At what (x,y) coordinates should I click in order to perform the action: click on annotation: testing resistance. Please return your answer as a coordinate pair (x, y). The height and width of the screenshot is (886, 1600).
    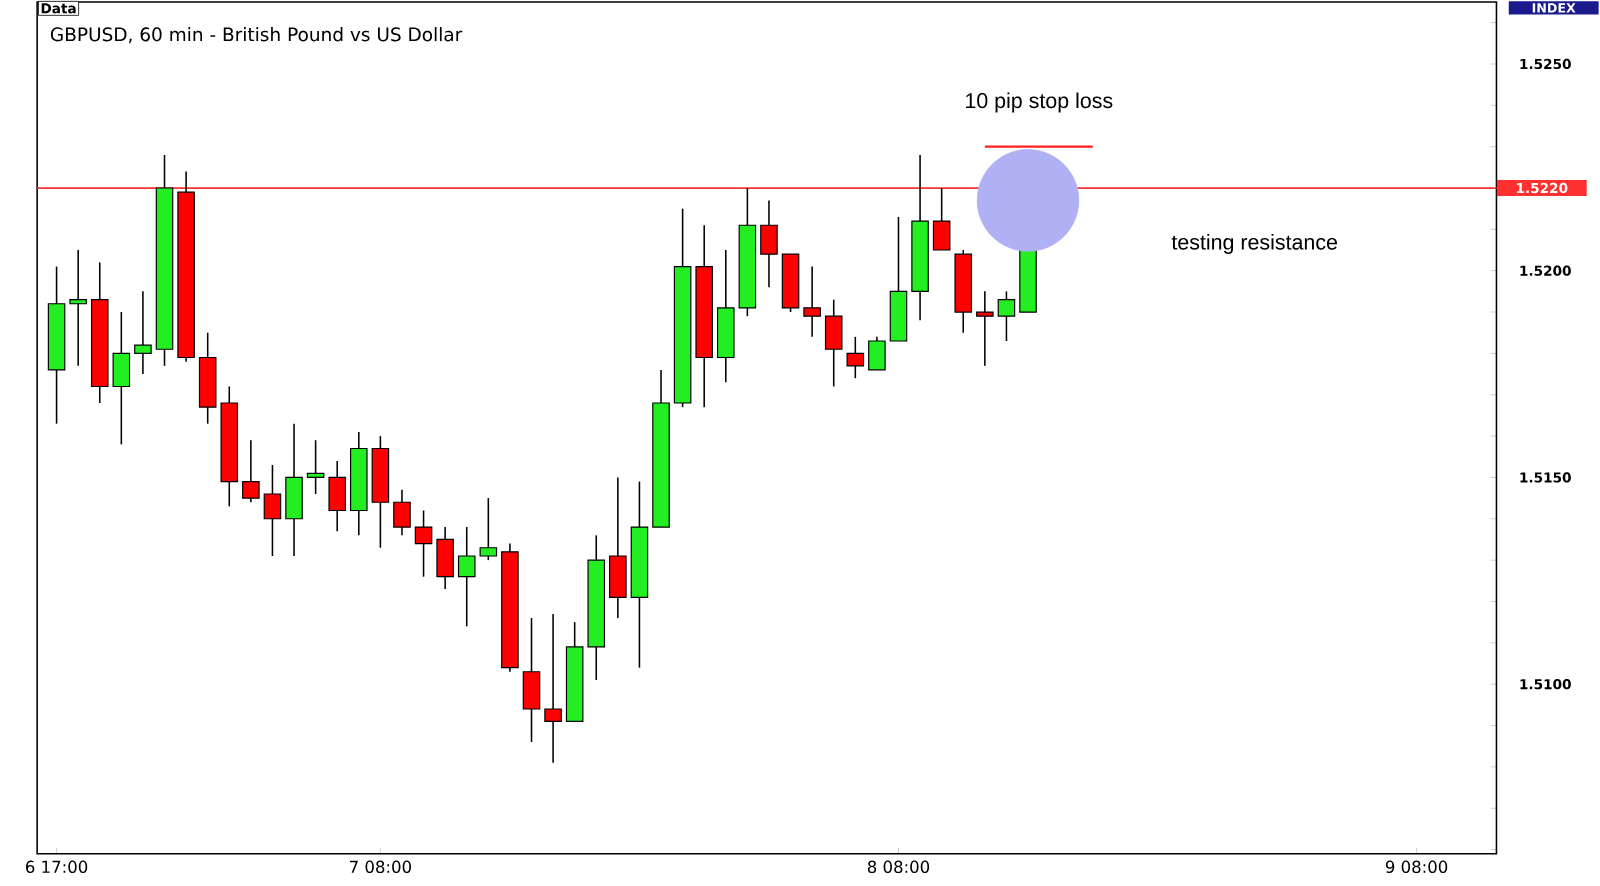
    Looking at the image, I should click on (1254, 243).